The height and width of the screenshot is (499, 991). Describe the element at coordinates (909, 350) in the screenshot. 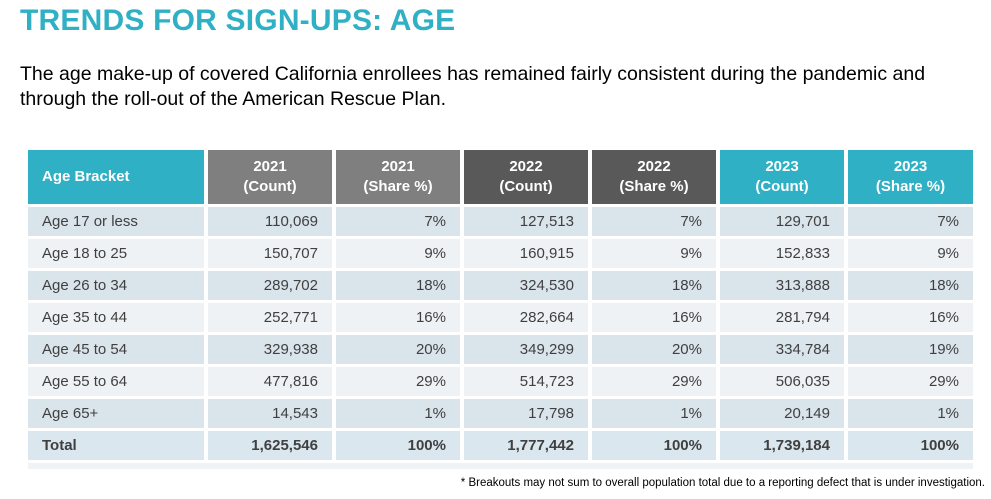

I see `table-cell: 19%` at that location.